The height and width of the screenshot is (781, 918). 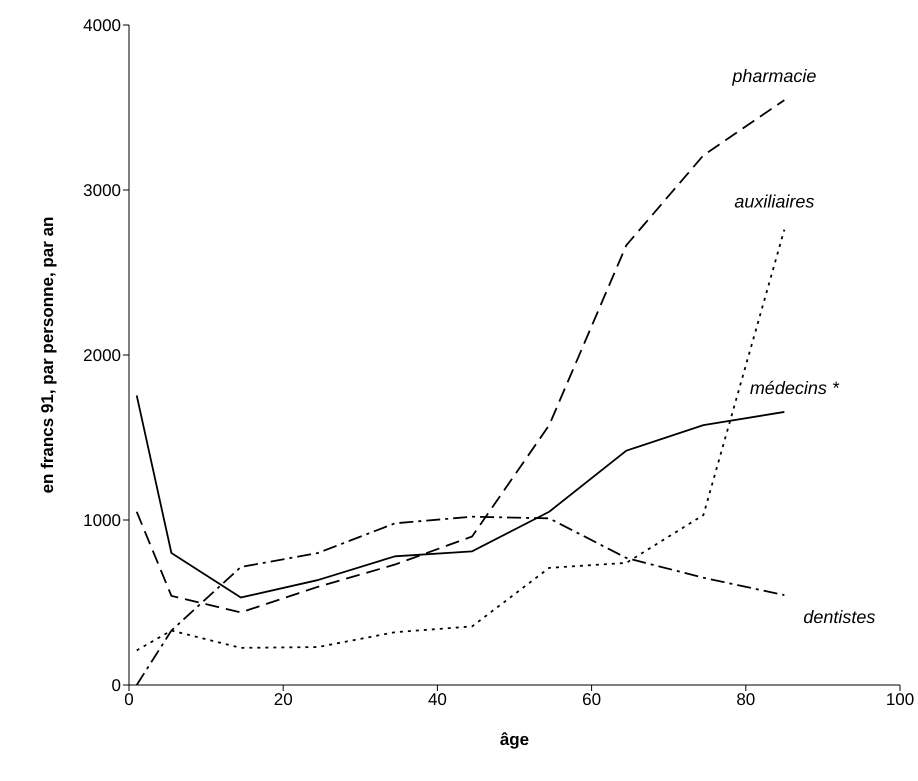 I want to click on y-tick-label: 2000, so click(x=102, y=356).